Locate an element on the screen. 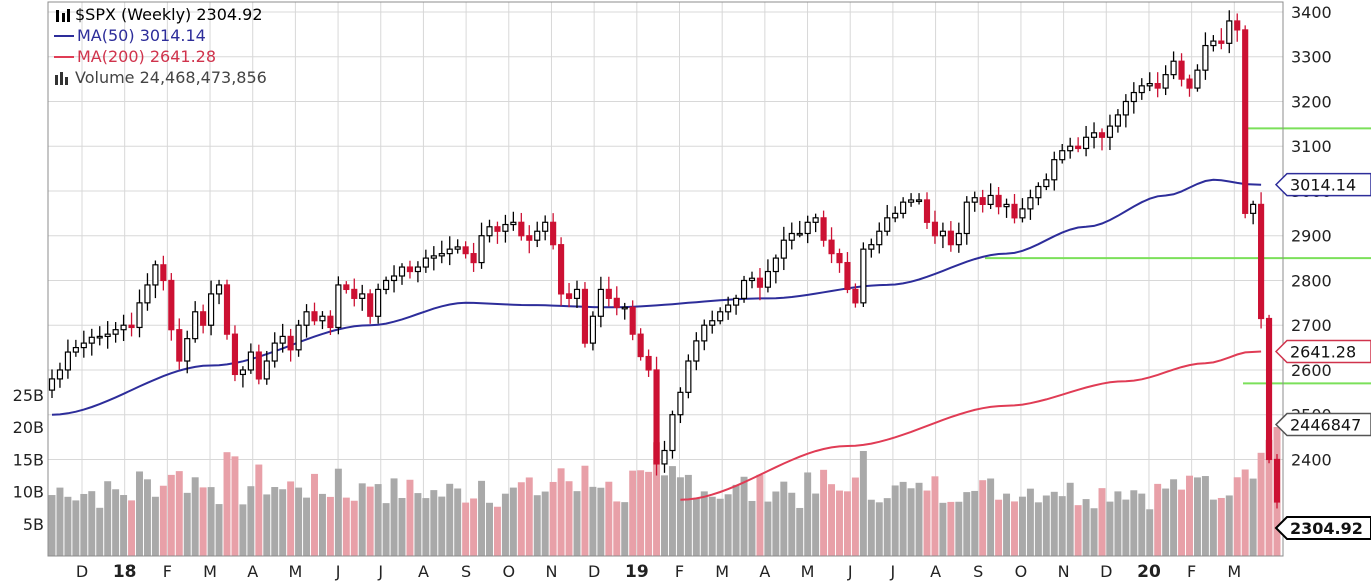  price-tag-box is located at coordinates (1322, 528).